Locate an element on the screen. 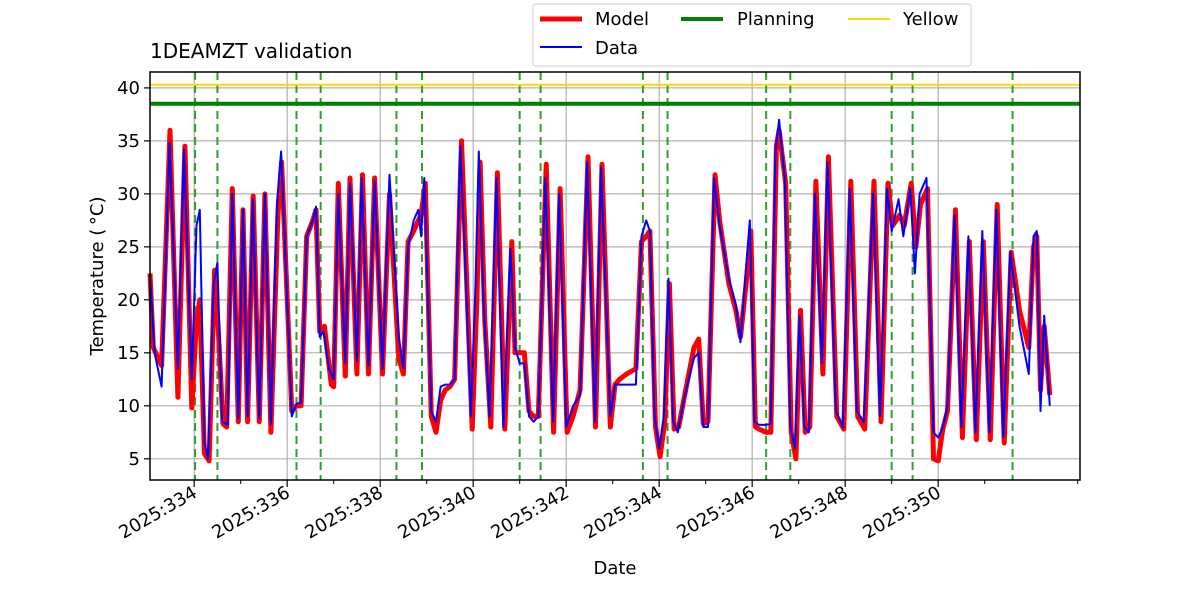 This screenshot has width=1200, height=600. legend-label-model: Model is located at coordinates (622, 19).